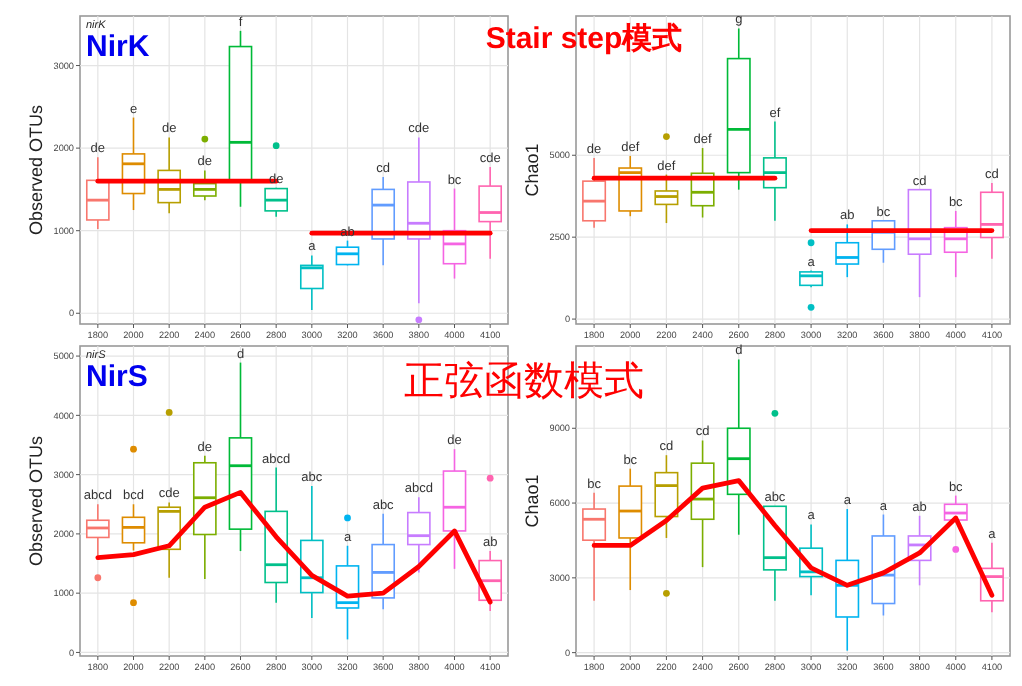 The height and width of the screenshot is (686, 1022). Describe the element at coordinates (584, 39) in the screenshot. I see `annotation: Stair step模式` at that location.